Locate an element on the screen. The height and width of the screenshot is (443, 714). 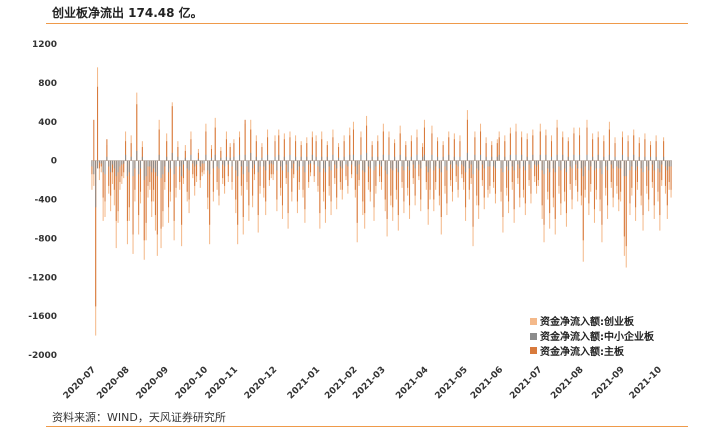
y-tick-label: 800 is located at coordinates (47, 84).